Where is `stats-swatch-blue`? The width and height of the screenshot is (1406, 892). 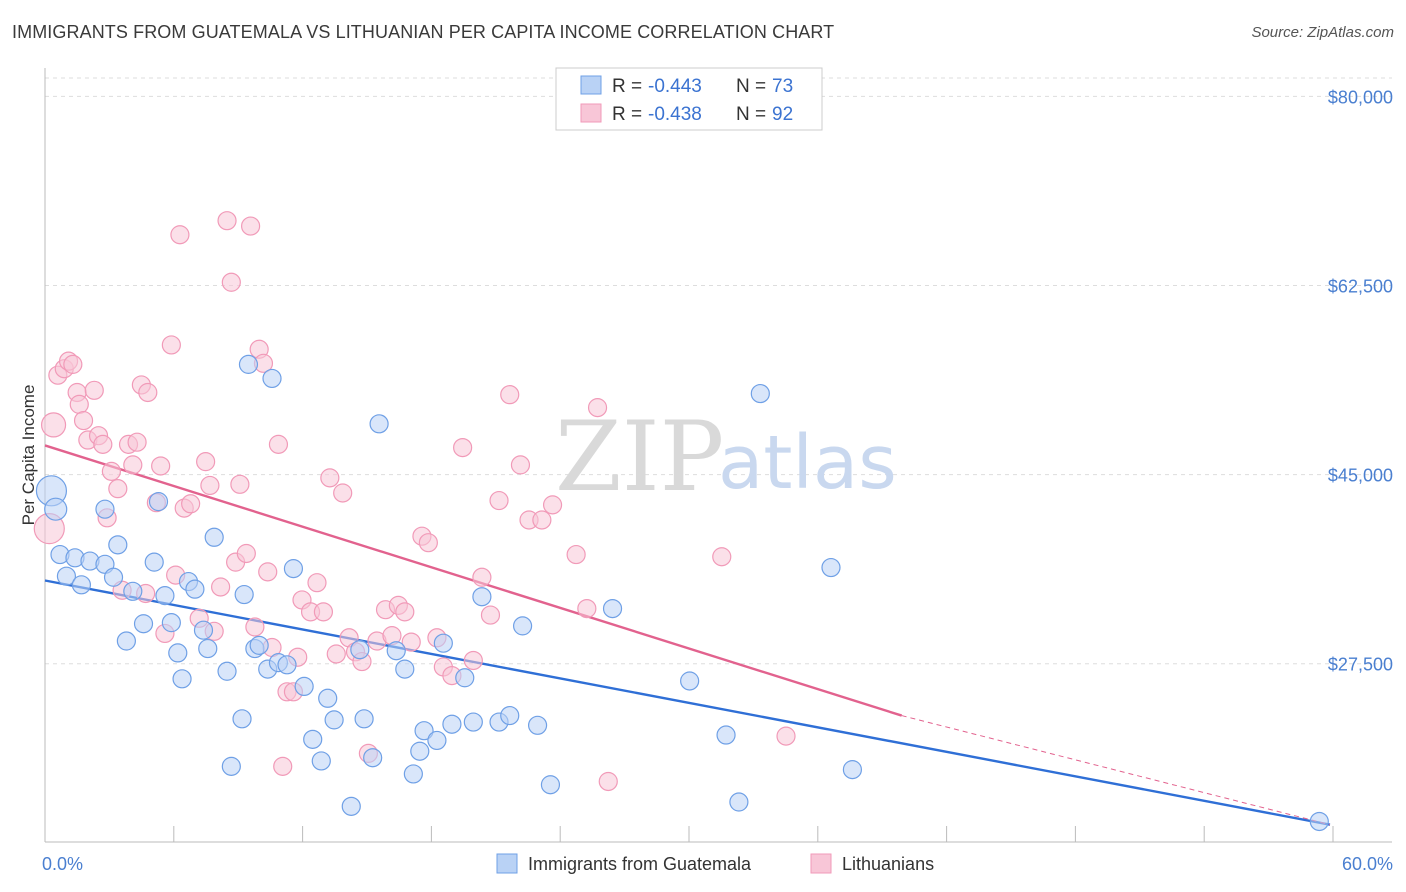 stats-swatch-blue is located at coordinates (591, 85).